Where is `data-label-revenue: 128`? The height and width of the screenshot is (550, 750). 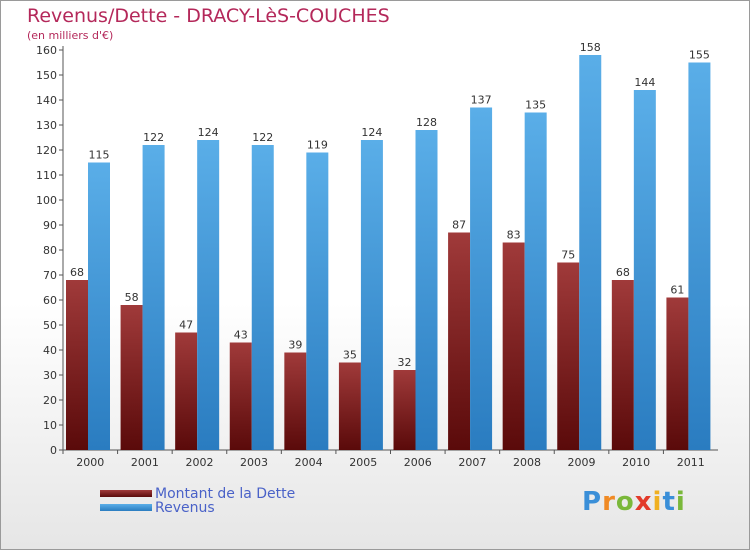 data-label-revenue: 128 is located at coordinates (426, 122).